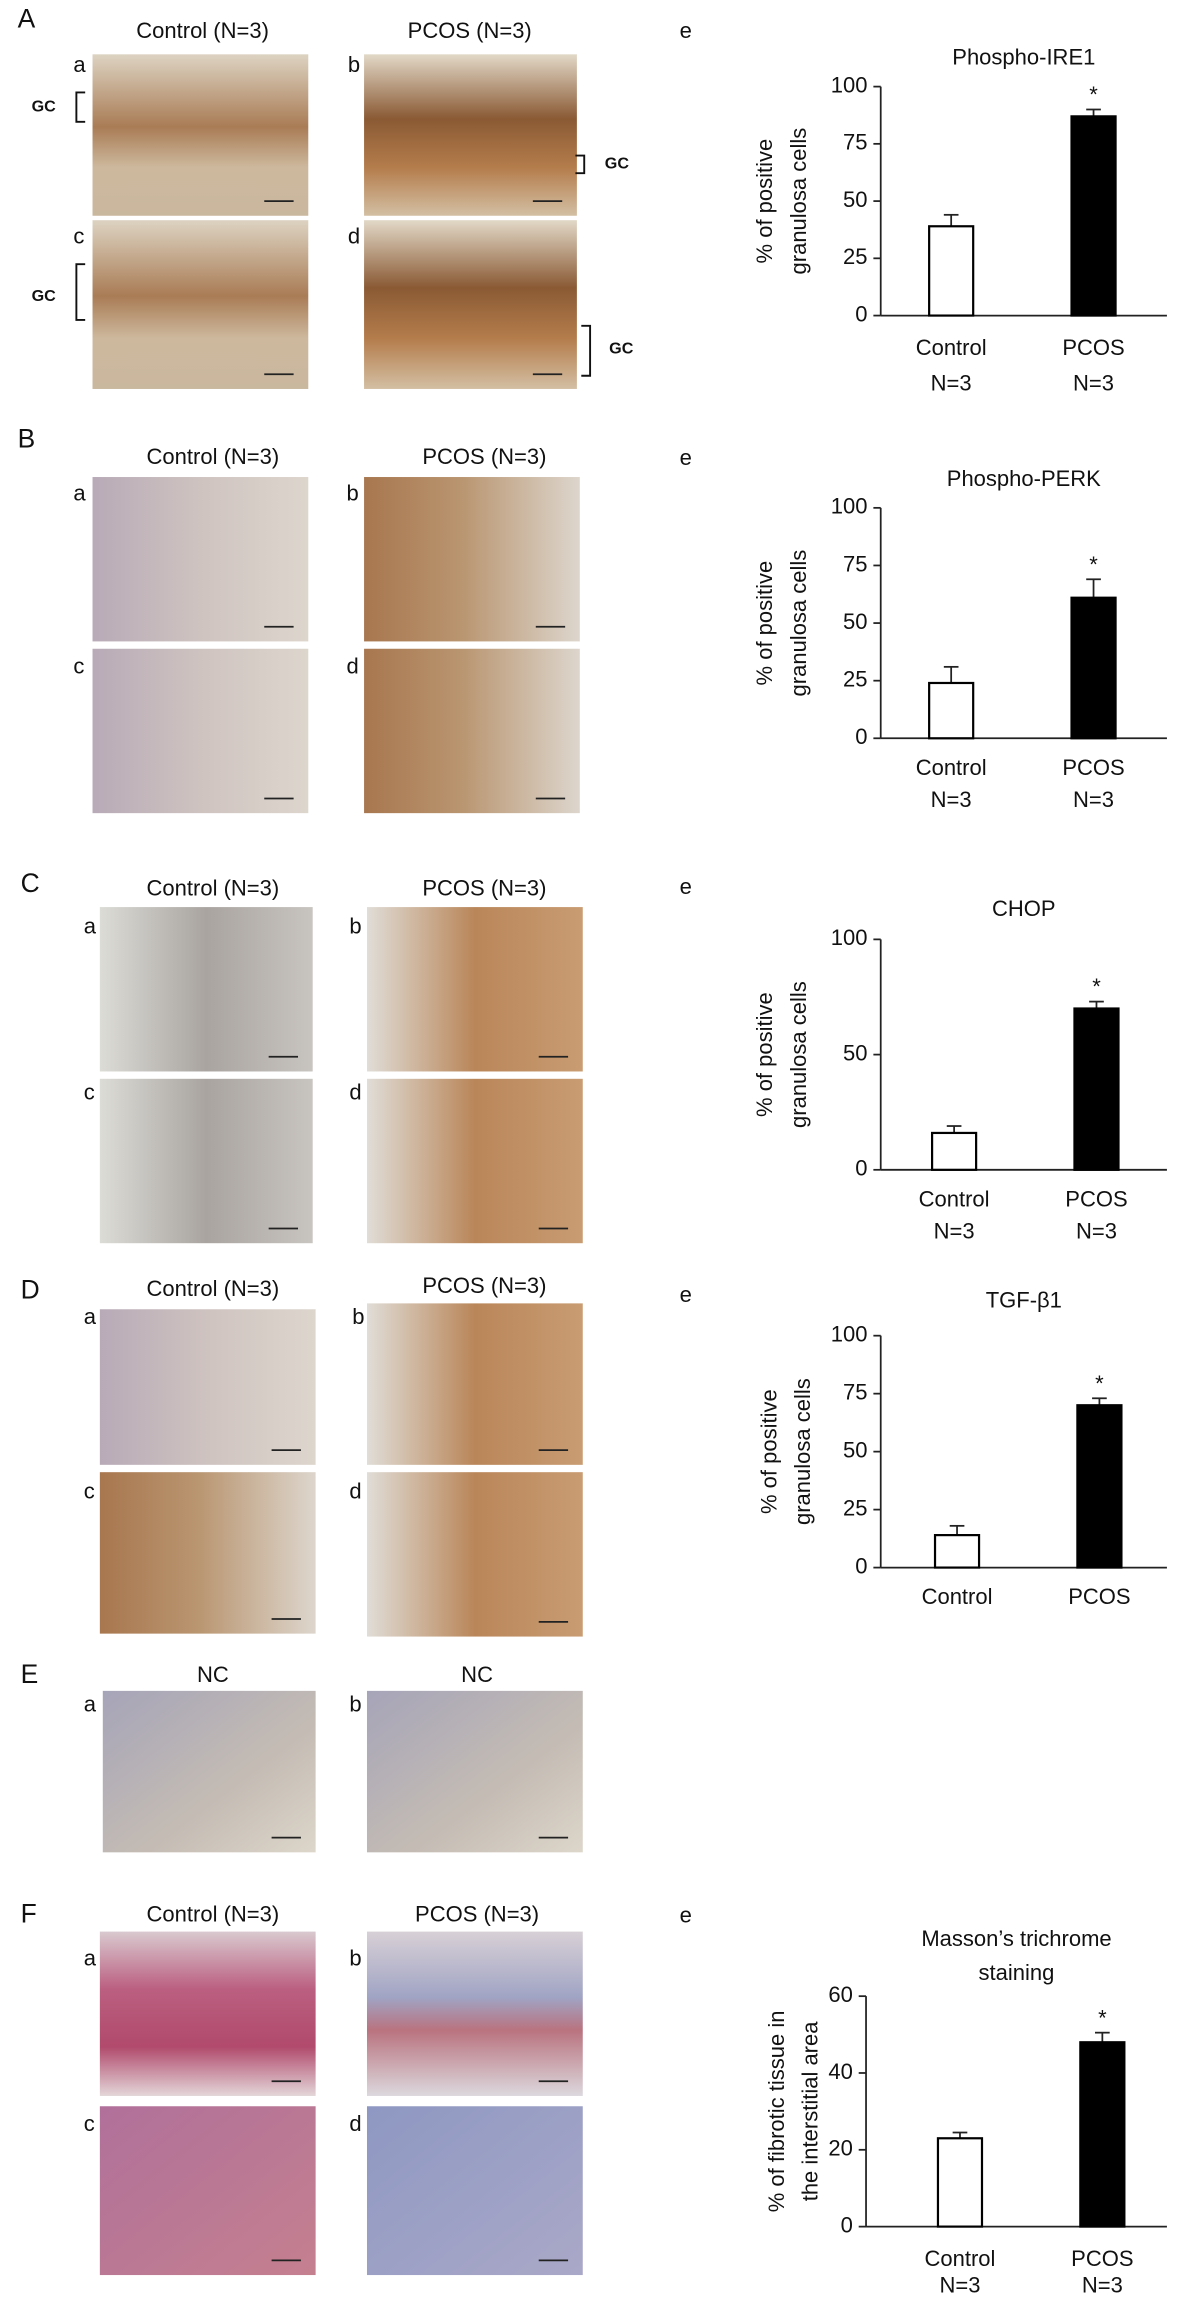 The height and width of the screenshot is (2300, 1189). Describe the element at coordinates (1024, 908) in the screenshot. I see `chart-title: CHOP` at that location.